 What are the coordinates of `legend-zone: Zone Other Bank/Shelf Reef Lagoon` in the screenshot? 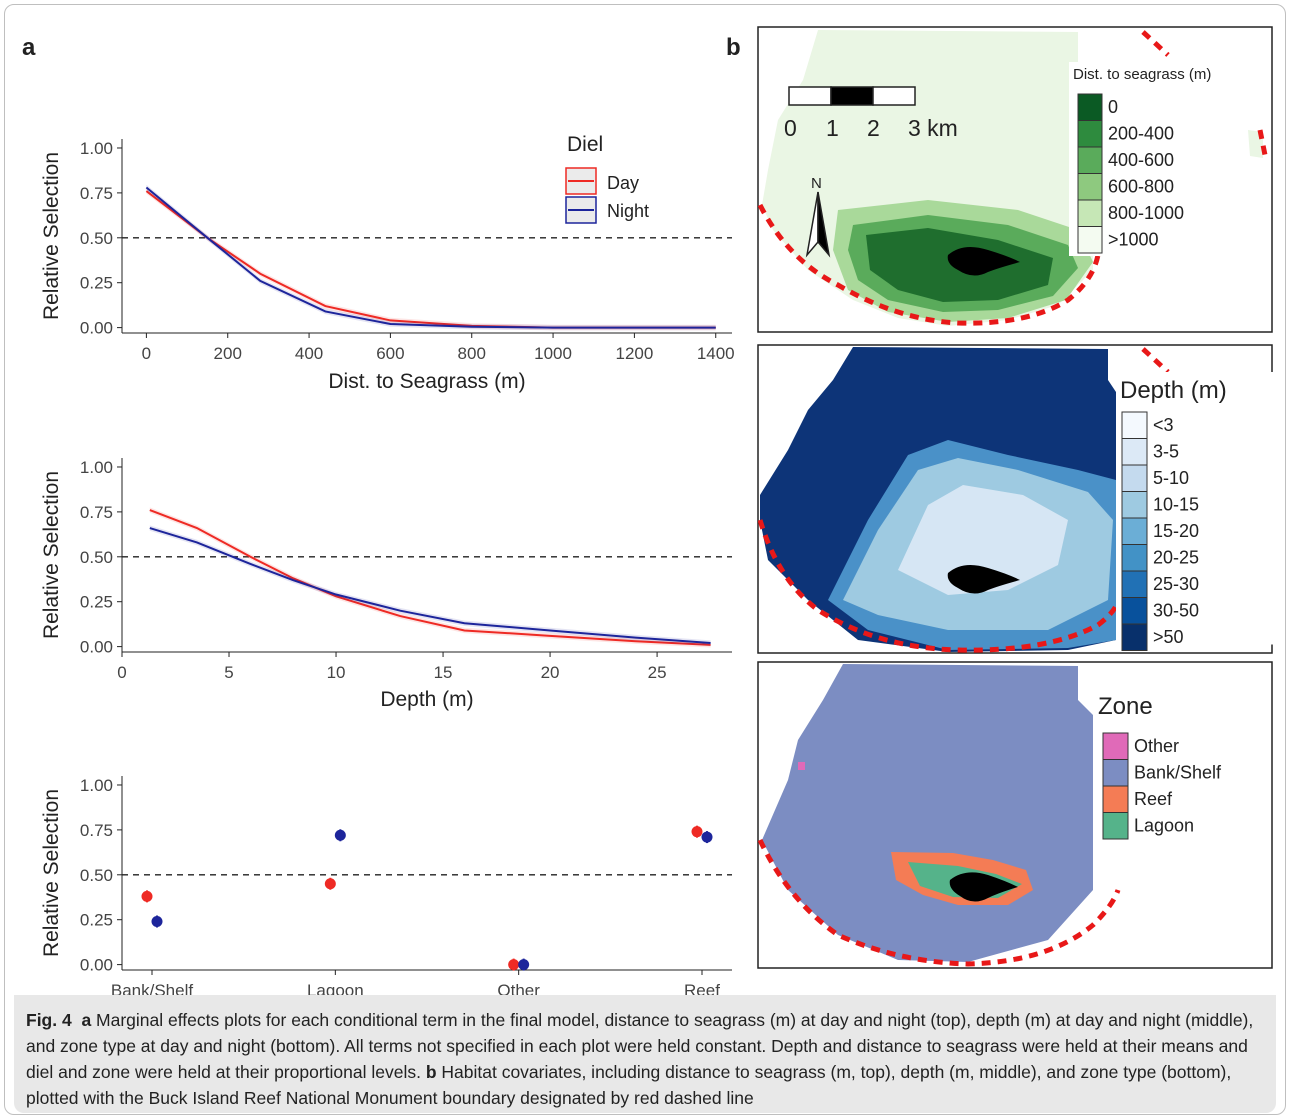 It's located at (1181, 764).